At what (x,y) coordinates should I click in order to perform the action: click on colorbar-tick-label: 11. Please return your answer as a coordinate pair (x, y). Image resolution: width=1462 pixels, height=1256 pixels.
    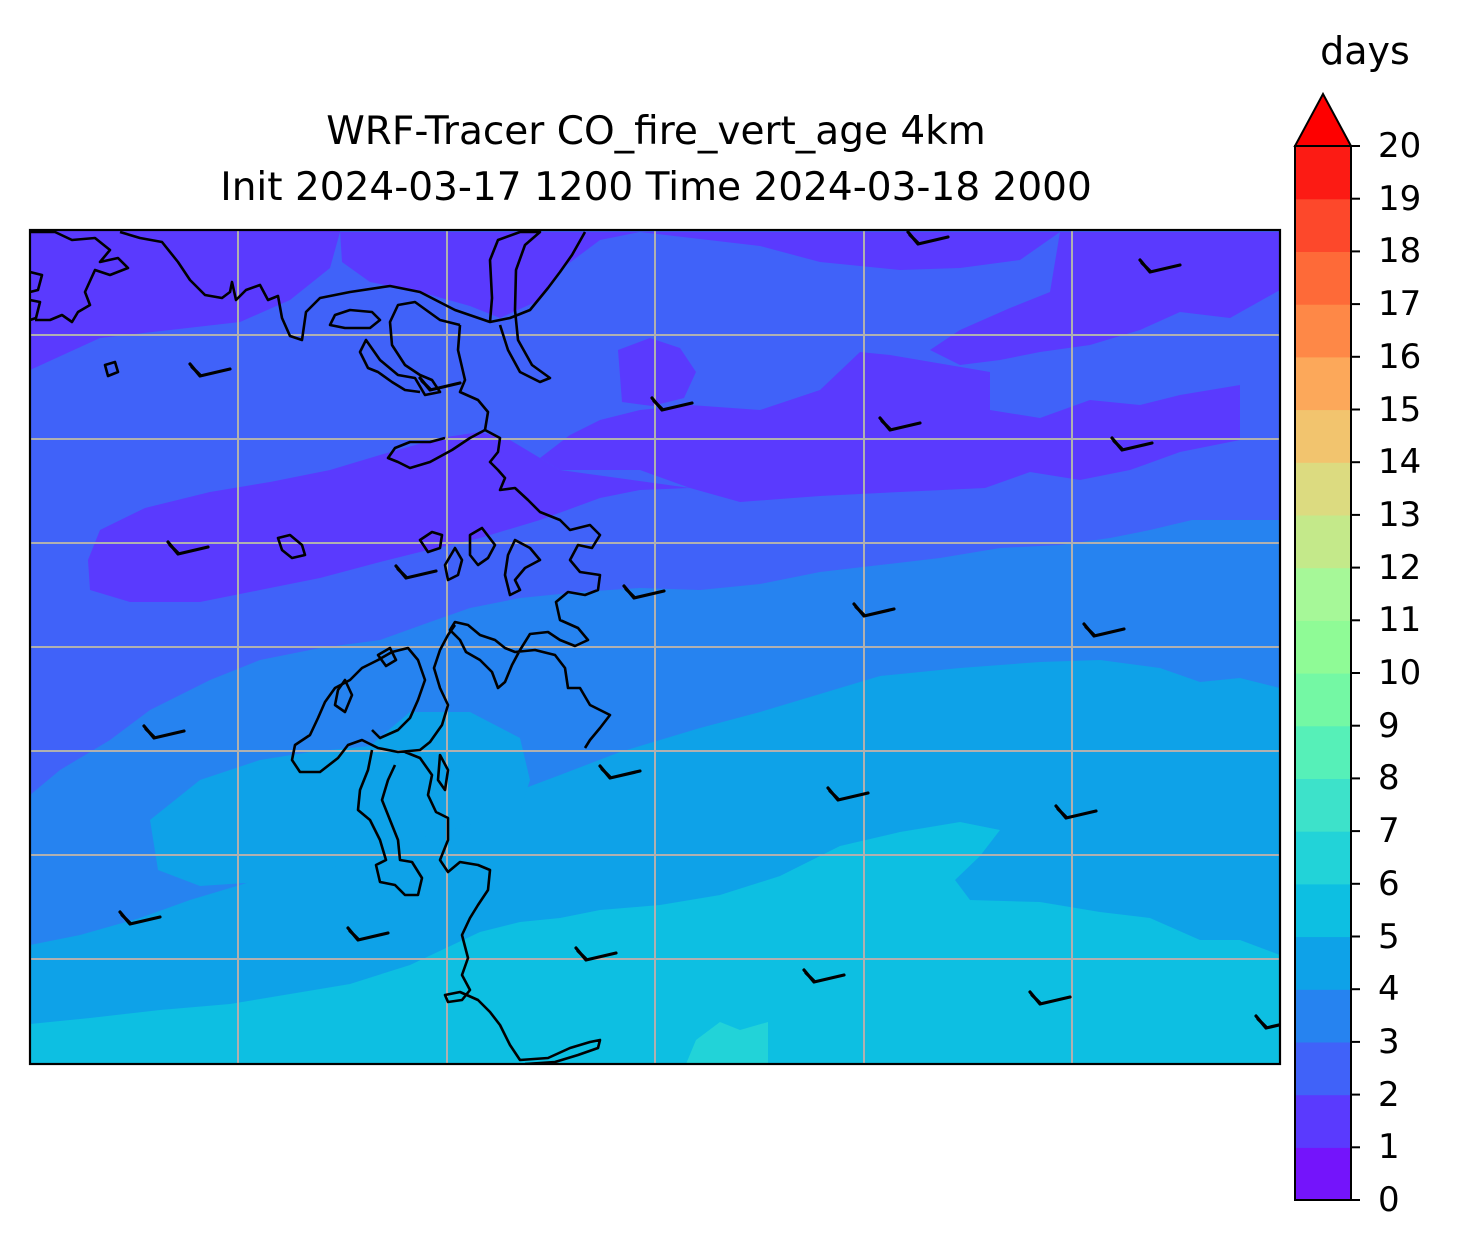
    Looking at the image, I should click on (1400, 620).